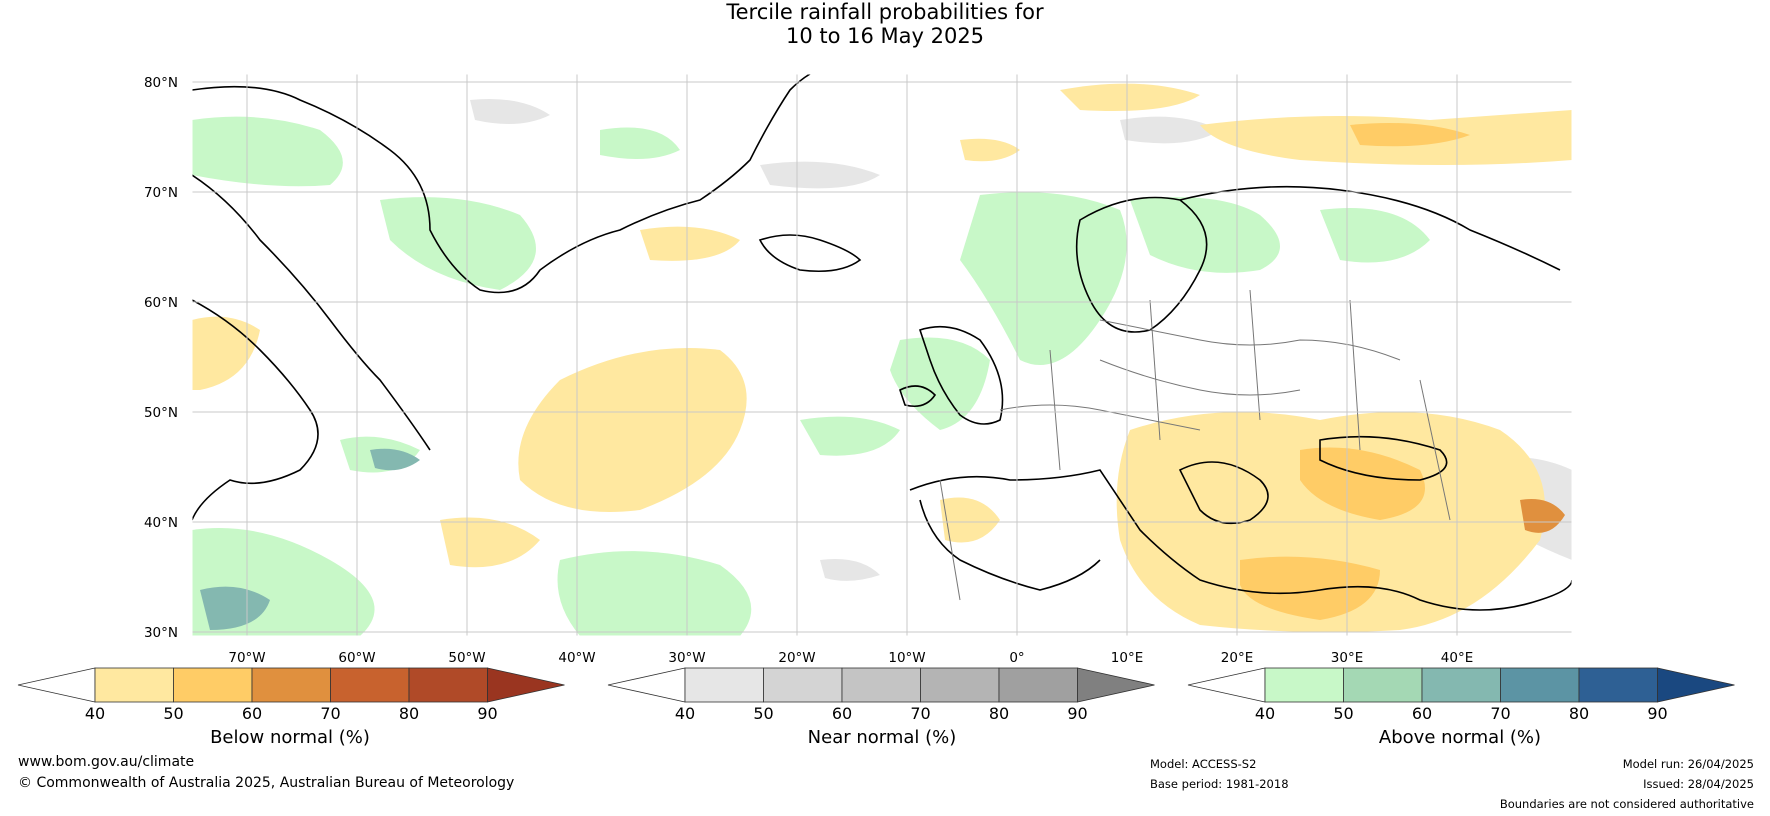  I want to click on latitude-labels: 80°N 70°N 60°N 50°N 40°N 30°N, so click(161, 358).